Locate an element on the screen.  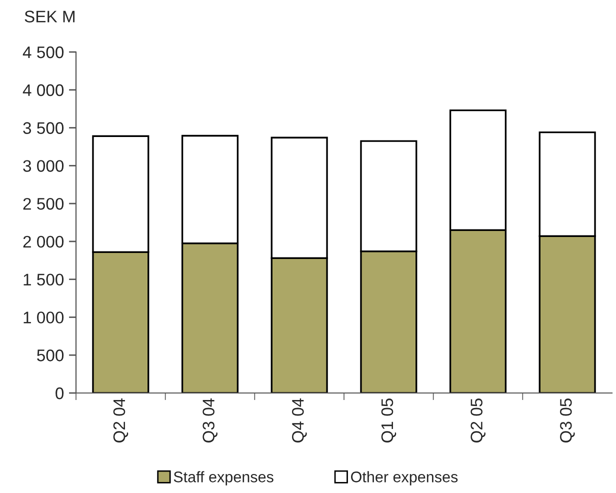
legend-label: Staff expenses is located at coordinates (224, 478).